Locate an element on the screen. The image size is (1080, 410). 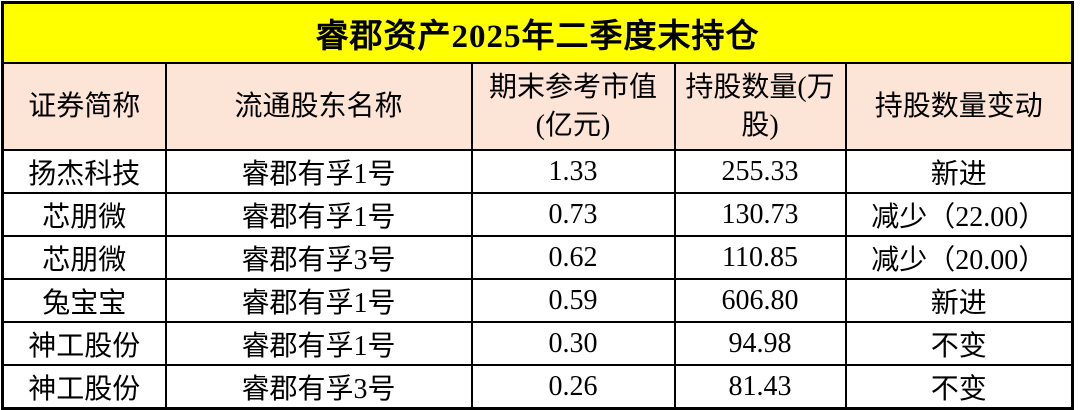
header-security-name: 证券简称 is located at coordinates (84, 106).